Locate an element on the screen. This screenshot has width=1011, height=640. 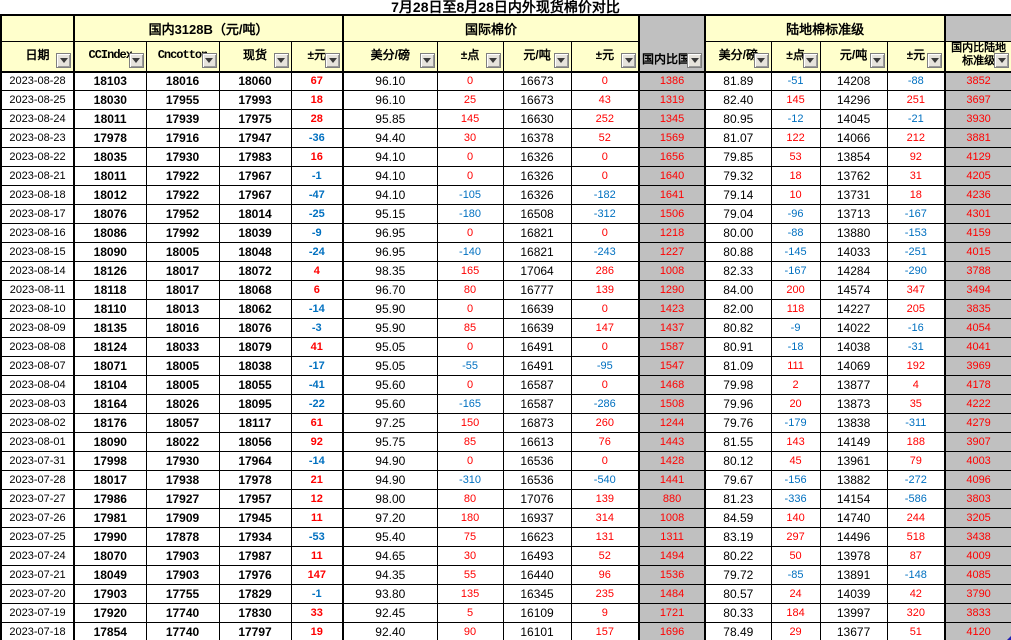
cell-date: 2023-08-14 is located at coordinates (37, 271).